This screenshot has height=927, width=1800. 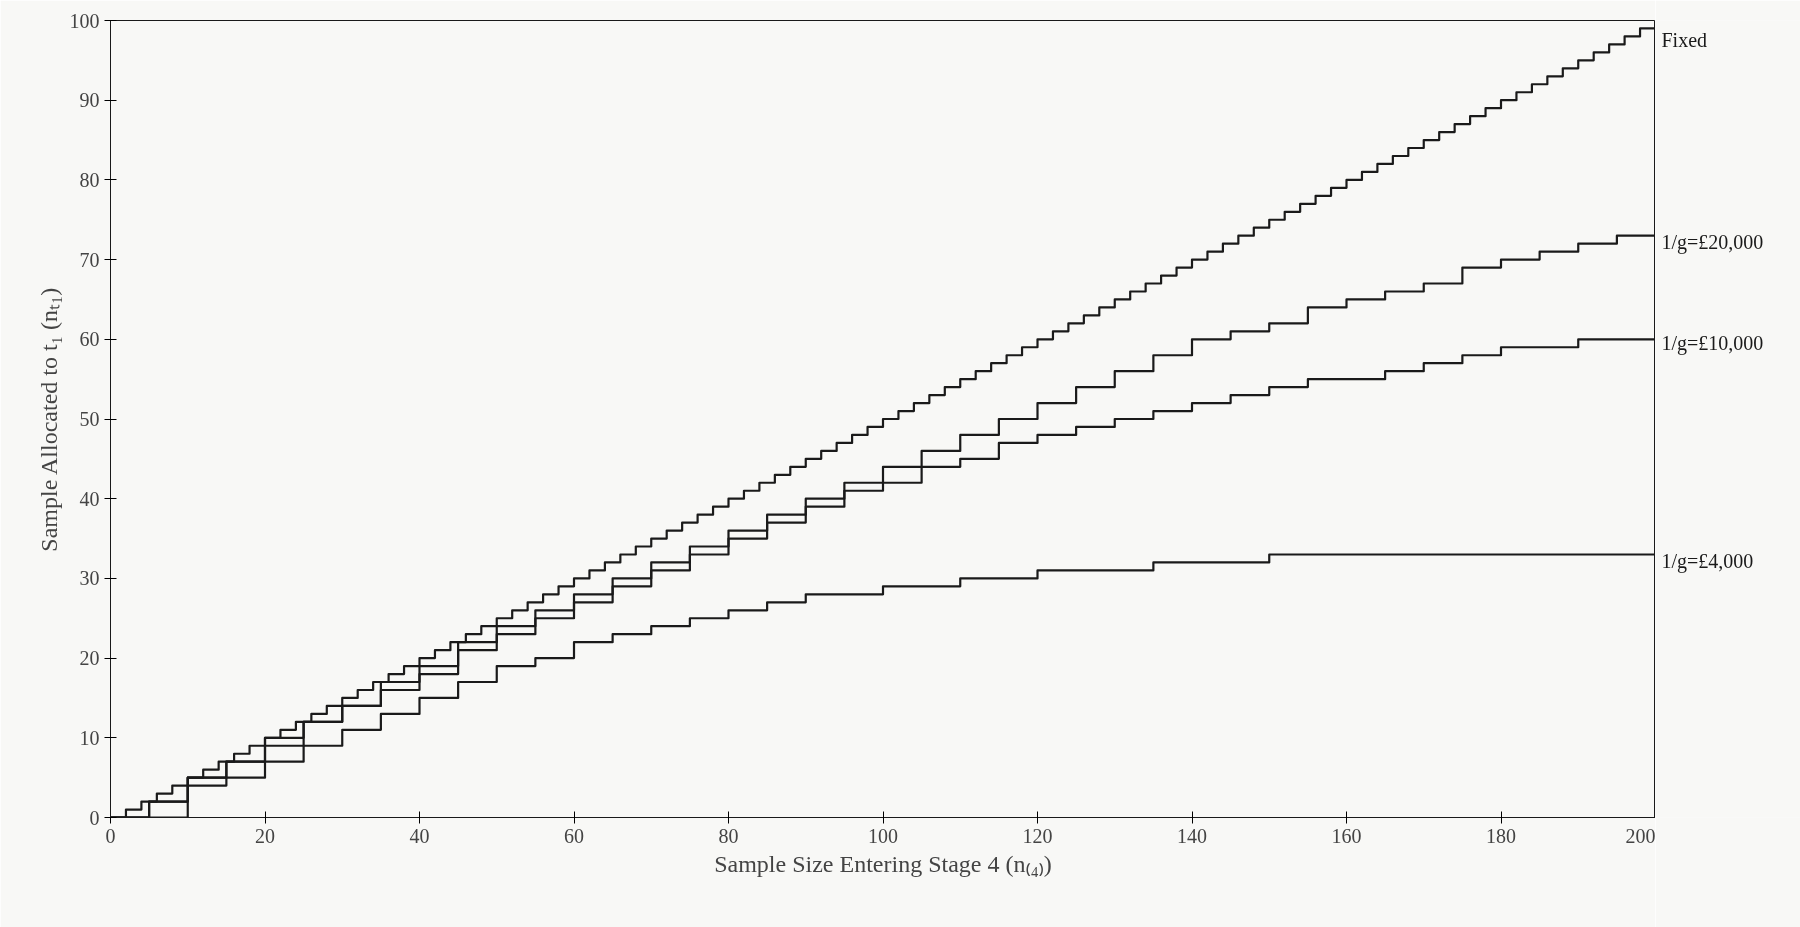 I want to click on x-tick-label: 200, so click(x=1640, y=835).